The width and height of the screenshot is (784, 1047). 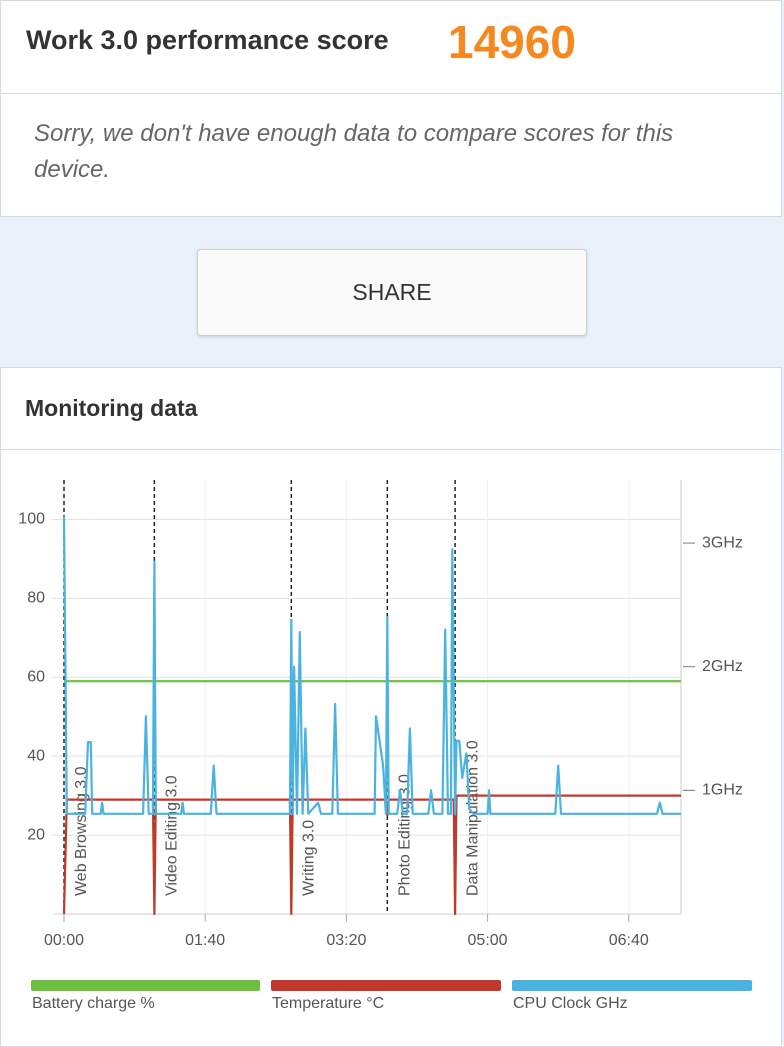 I want to click on y-tick-label: 80, so click(x=36, y=598).